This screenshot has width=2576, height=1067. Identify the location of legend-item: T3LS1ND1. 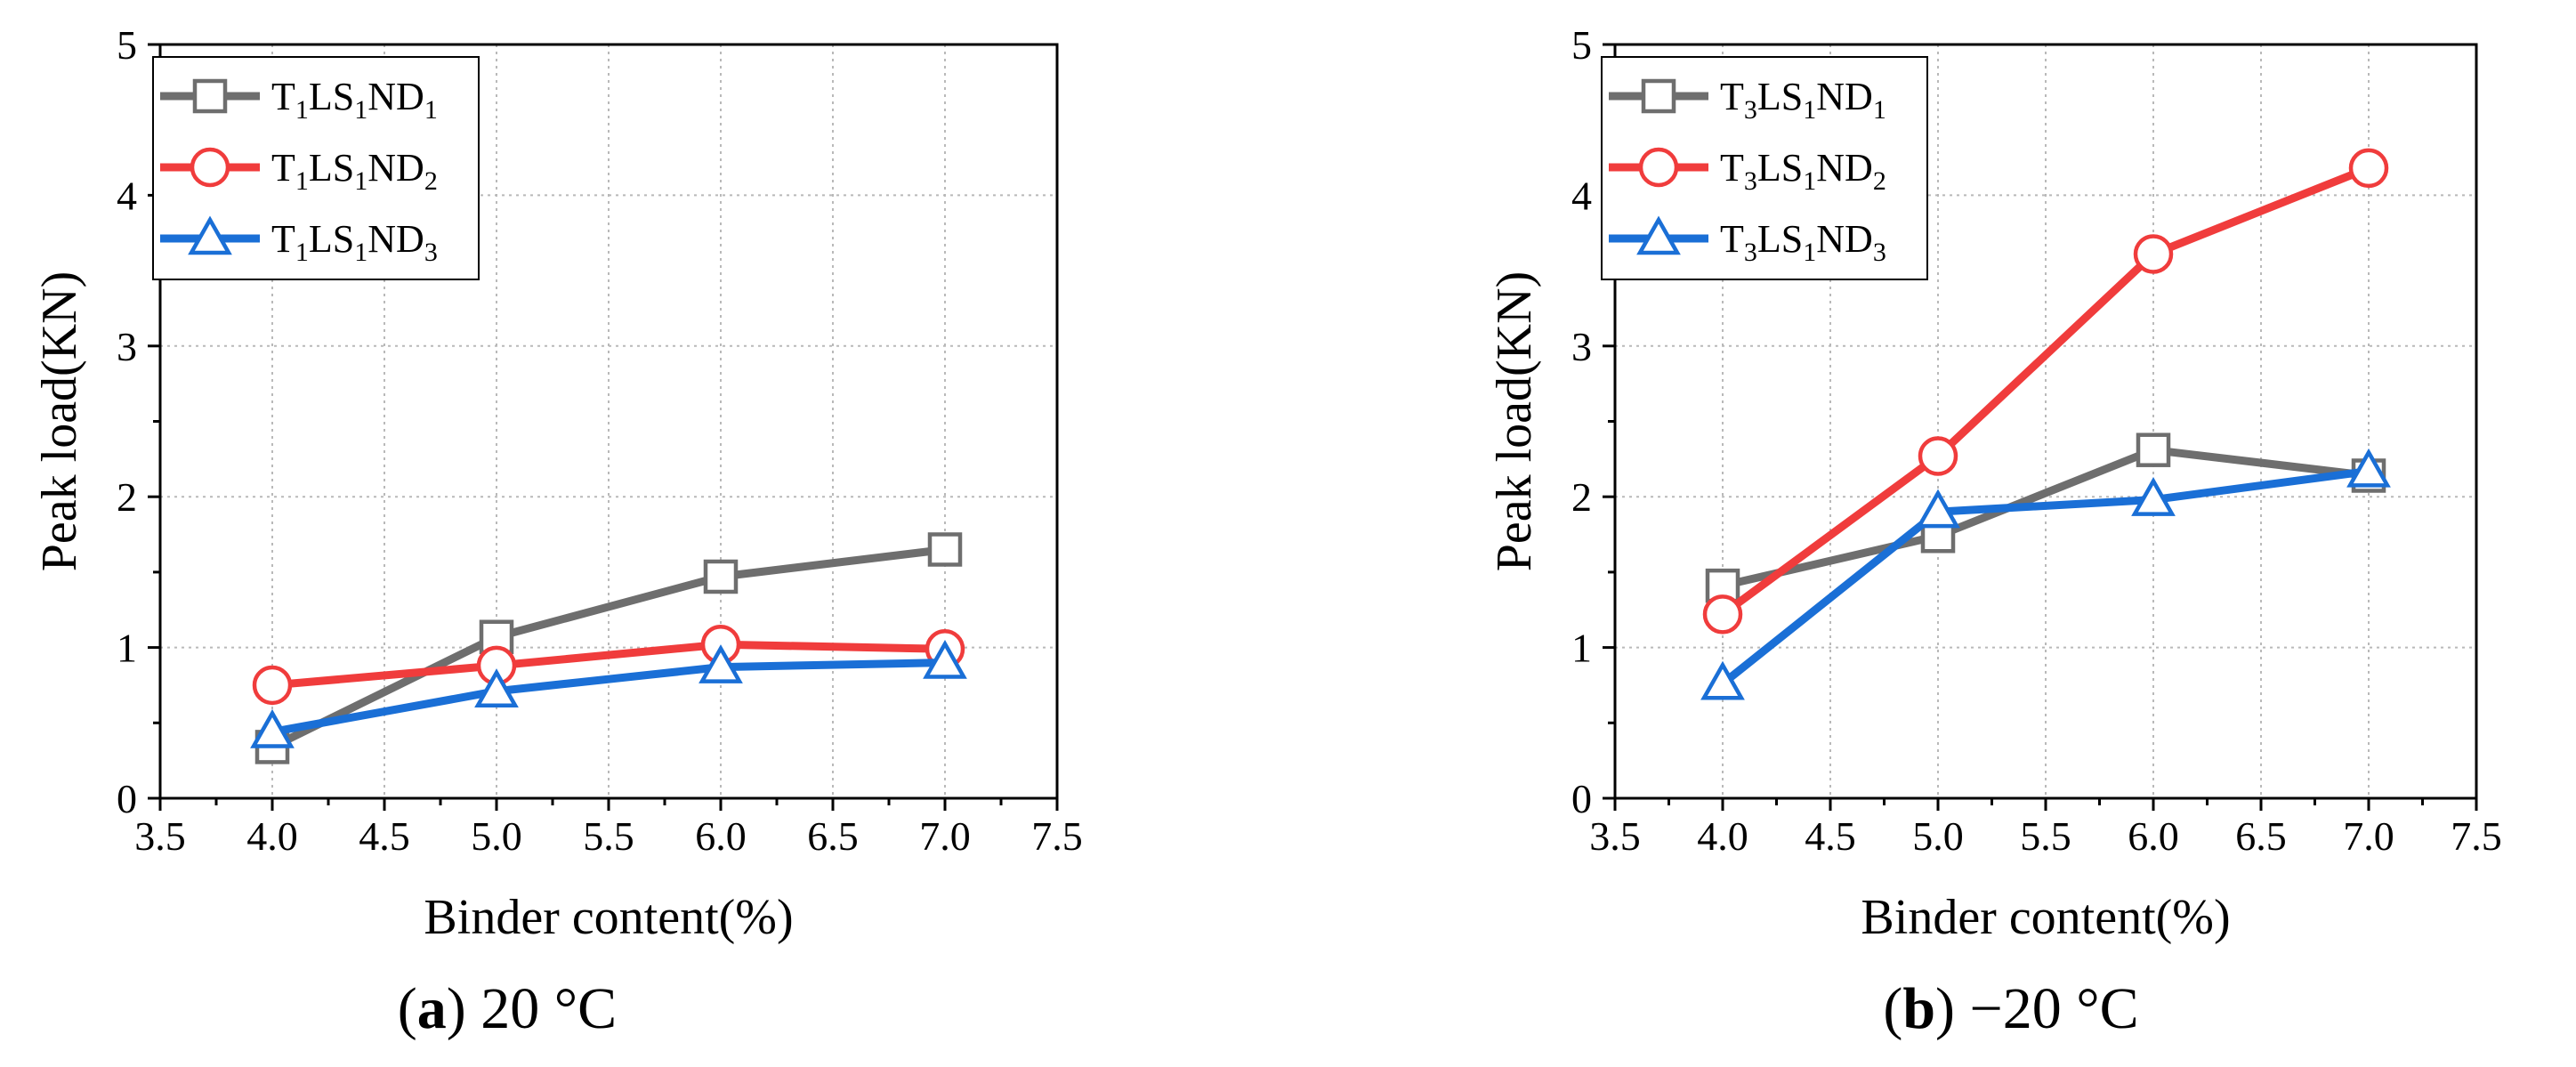
(1747, 100).